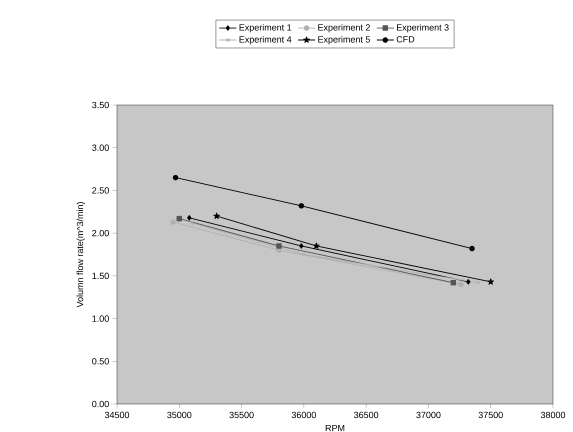  Describe the element at coordinates (179, 415) in the screenshot. I see `x-tick-label: 35000` at that location.